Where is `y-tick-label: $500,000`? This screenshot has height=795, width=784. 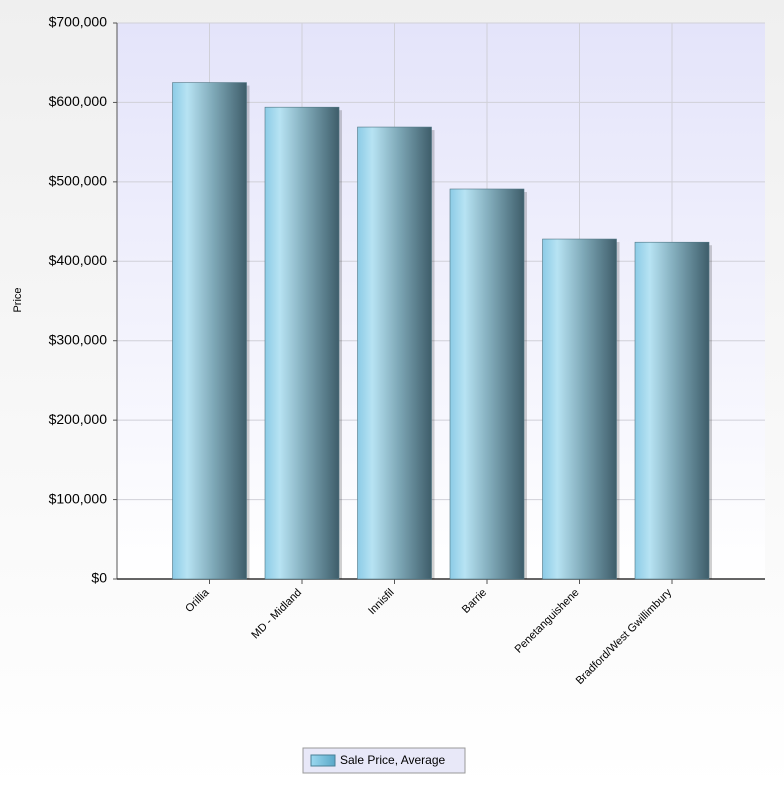 y-tick-label: $500,000 is located at coordinates (78, 181).